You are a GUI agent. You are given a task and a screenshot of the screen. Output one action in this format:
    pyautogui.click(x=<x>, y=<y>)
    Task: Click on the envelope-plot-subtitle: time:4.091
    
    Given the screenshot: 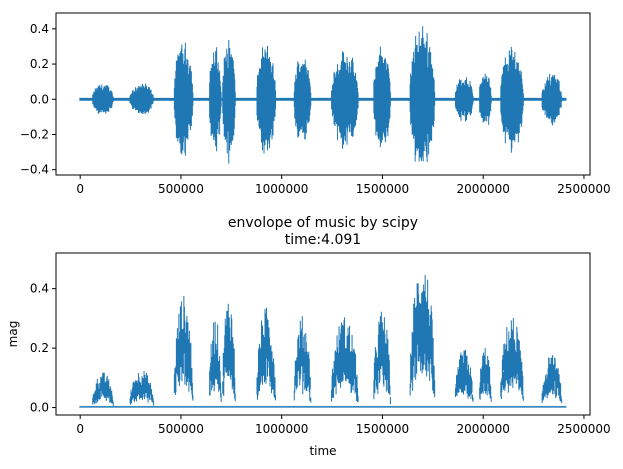 What is the action you would take?
    pyautogui.click(x=323, y=240)
    